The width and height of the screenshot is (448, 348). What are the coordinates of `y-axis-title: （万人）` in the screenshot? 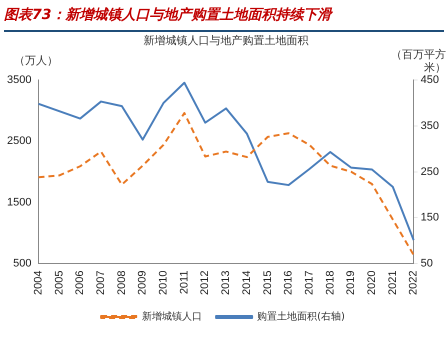 It's located at (36, 60).